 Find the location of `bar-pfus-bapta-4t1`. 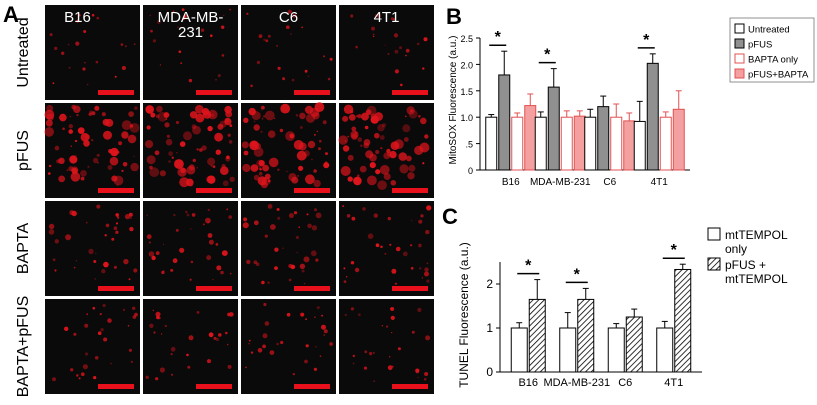

bar-pfus-bapta-4t1 is located at coordinates (678, 139).